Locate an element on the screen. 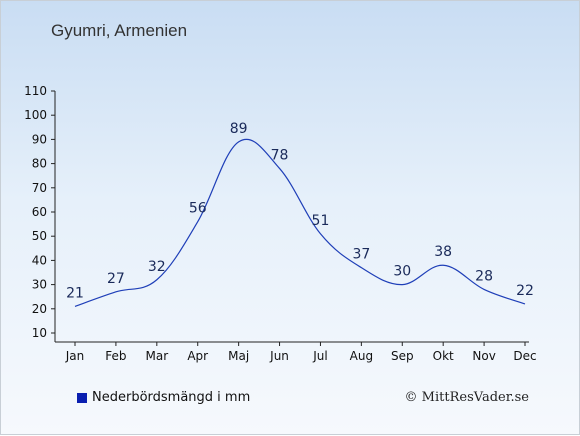  y-tick-label: 10 is located at coordinates (39, 333).